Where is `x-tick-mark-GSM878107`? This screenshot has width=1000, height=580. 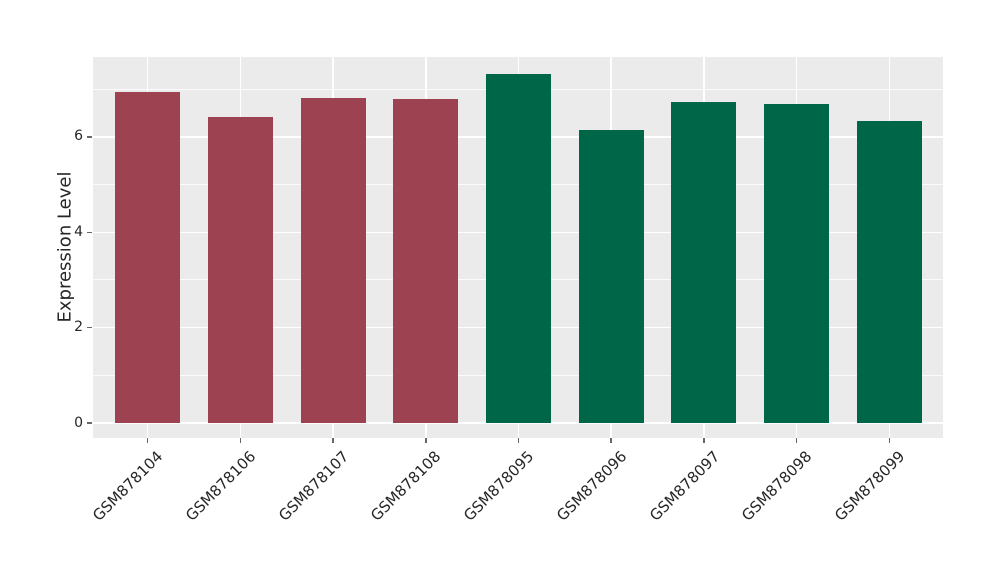
x-tick-mark-GSM878107 is located at coordinates (333, 440).